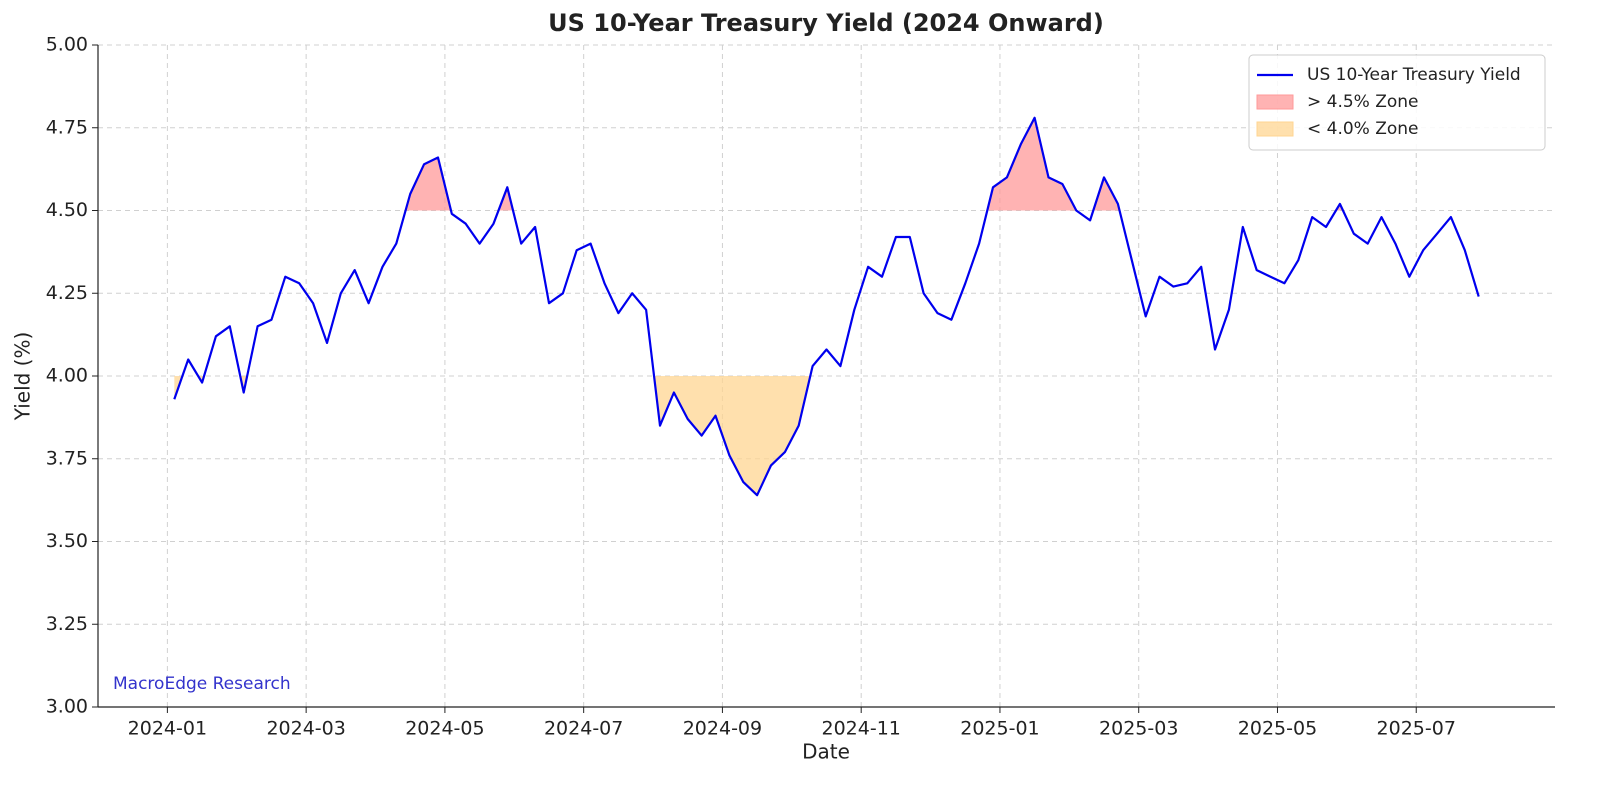 The width and height of the screenshot is (1600, 794). I want to click on legend-label: US 10-Year Treasury Yield, so click(1414, 75).